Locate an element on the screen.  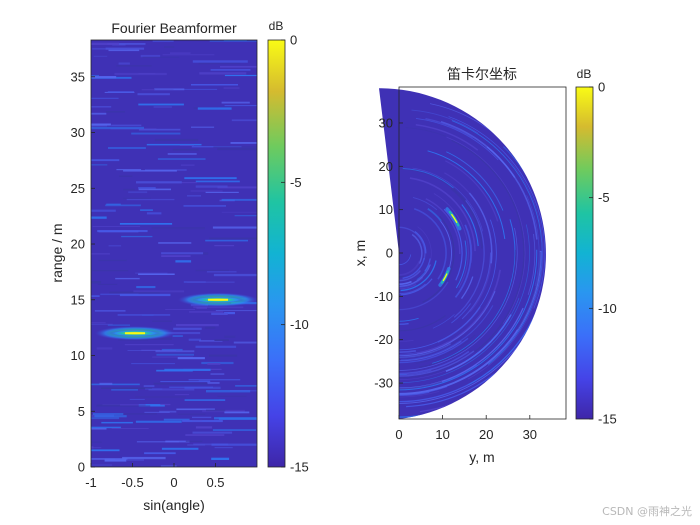
right-y-ticks: -30 -20 -10 0 10 20 30 is located at coordinates (388, 253).